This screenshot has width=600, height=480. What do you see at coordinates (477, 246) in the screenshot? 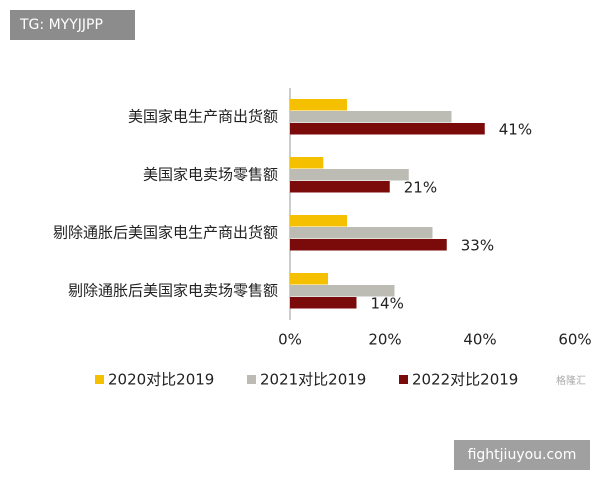
I see `data-label: 33%` at bounding box center [477, 246].